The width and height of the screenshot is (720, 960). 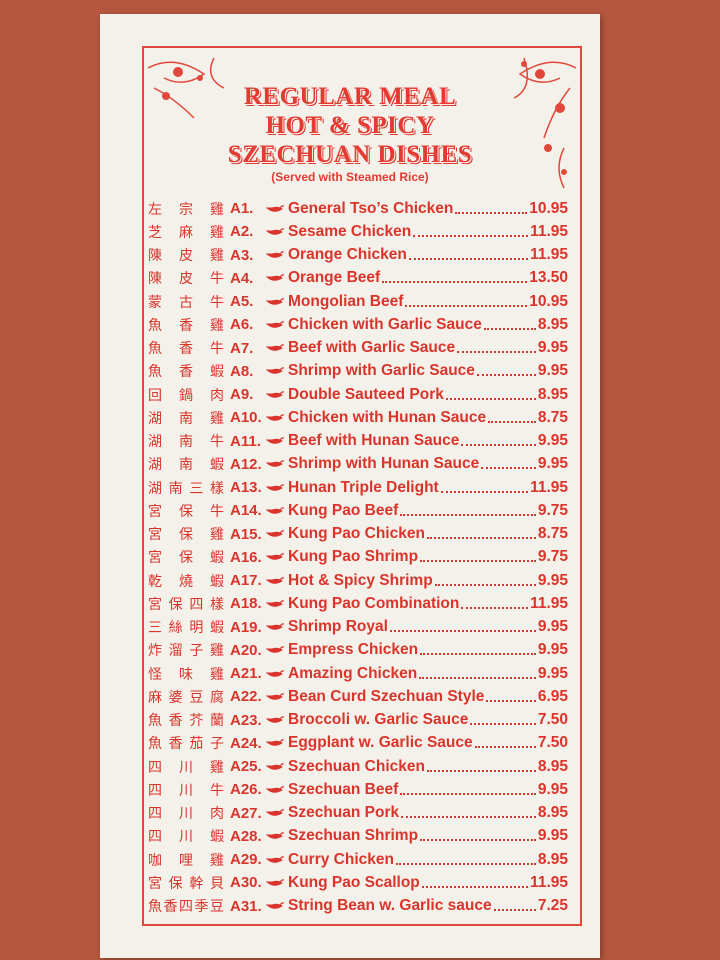 What do you see at coordinates (246, 790) in the screenshot?
I see `item-code: A26.` at bounding box center [246, 790].